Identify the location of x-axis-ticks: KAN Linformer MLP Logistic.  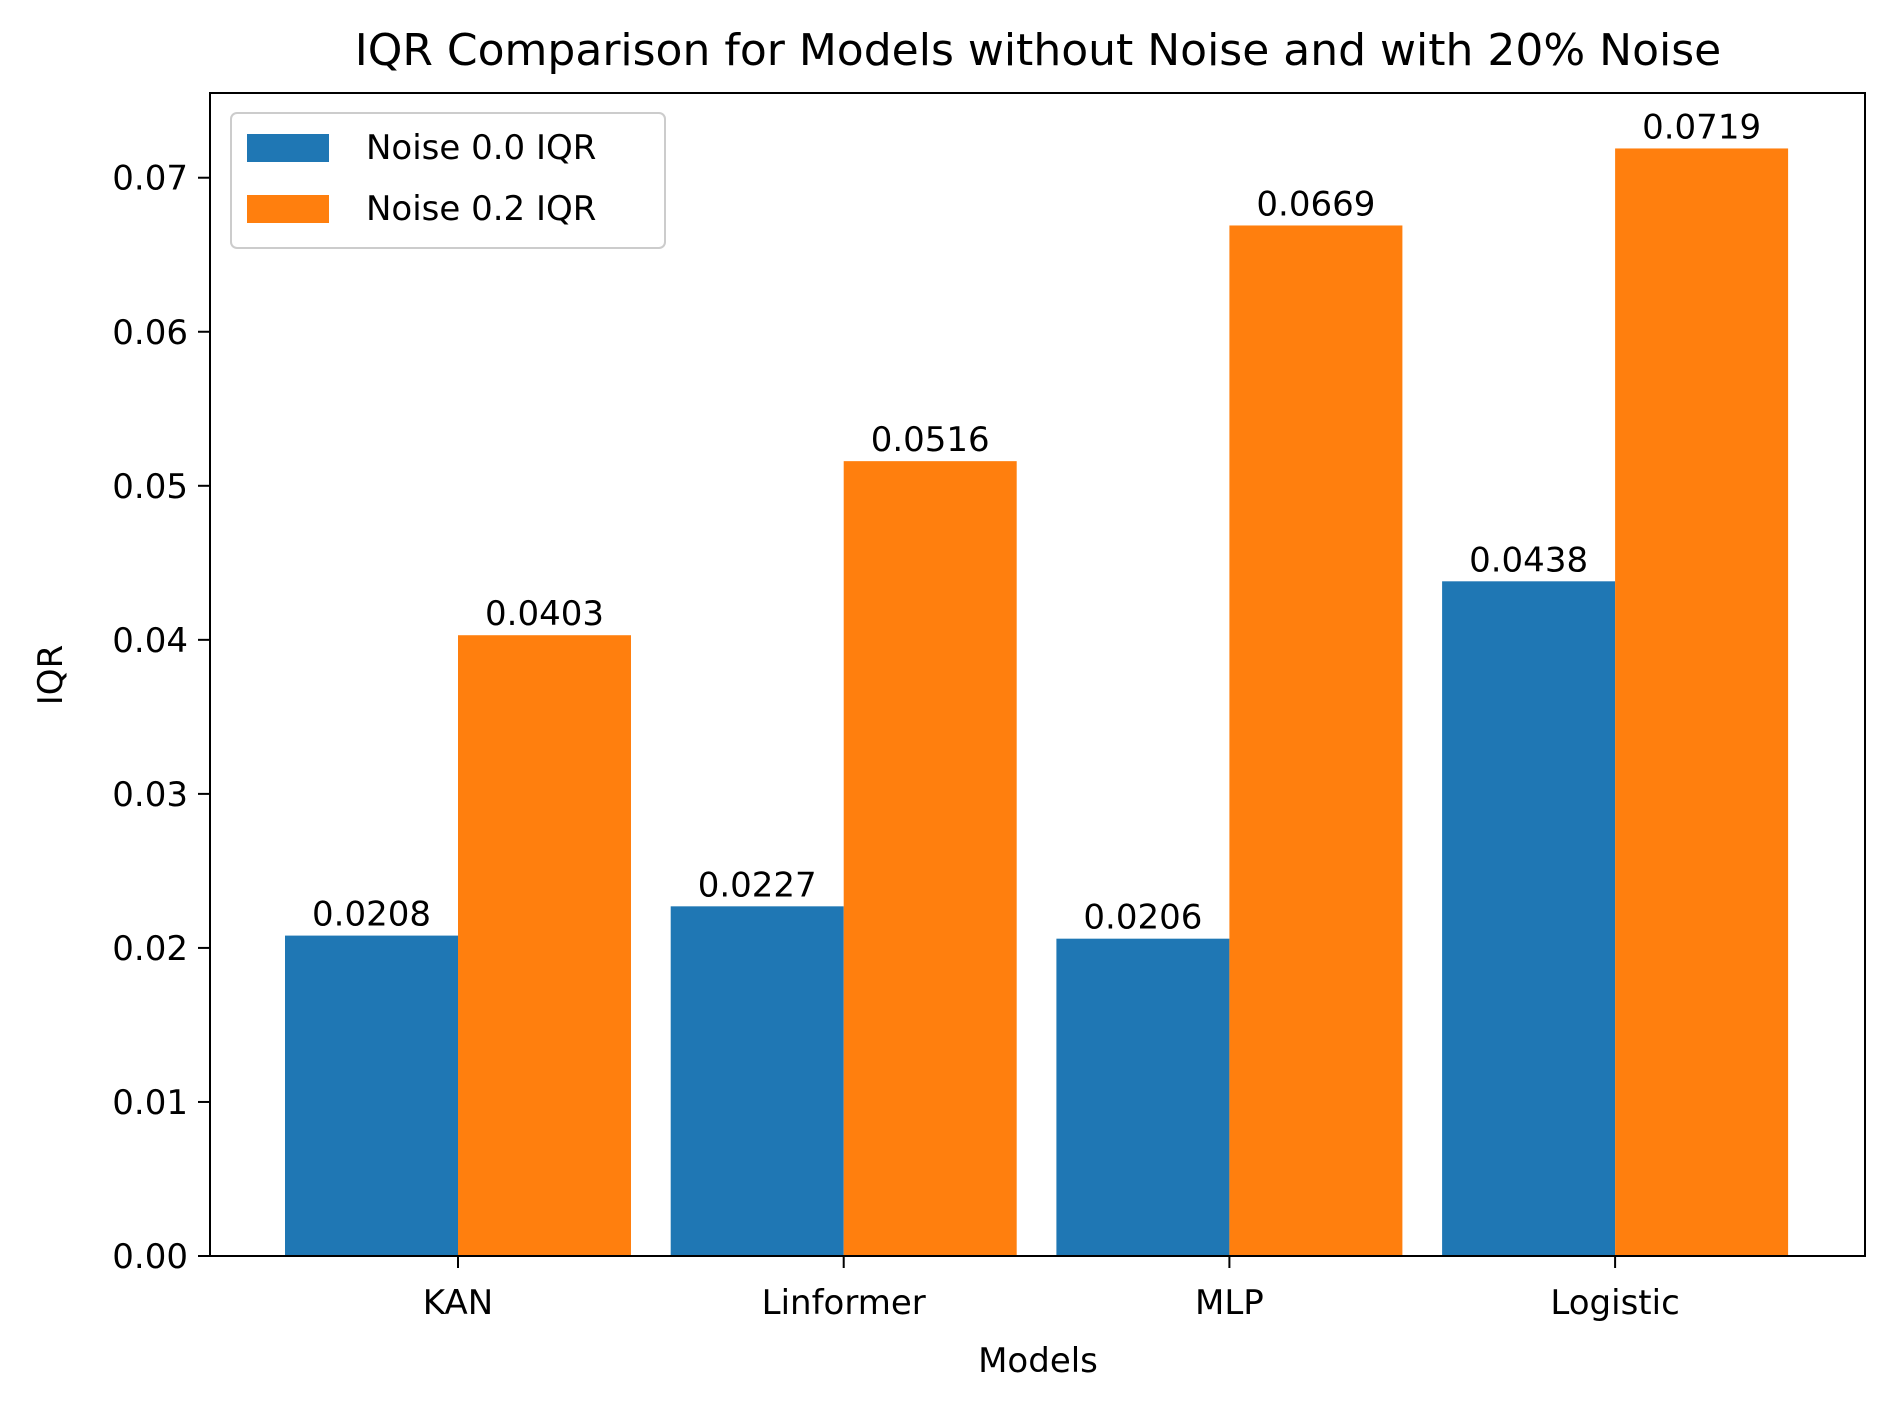
(1051, 1289).